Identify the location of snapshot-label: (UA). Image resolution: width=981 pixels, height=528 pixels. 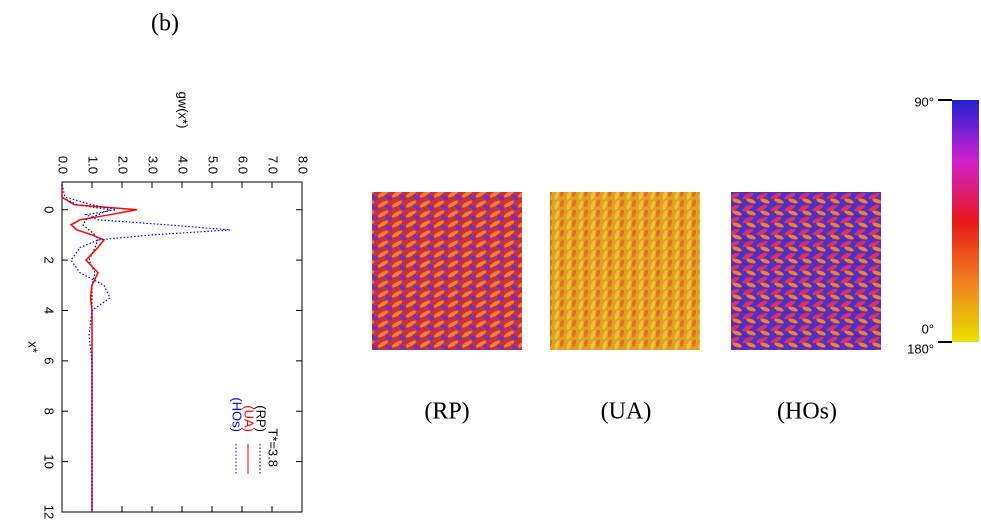
(626, 412).